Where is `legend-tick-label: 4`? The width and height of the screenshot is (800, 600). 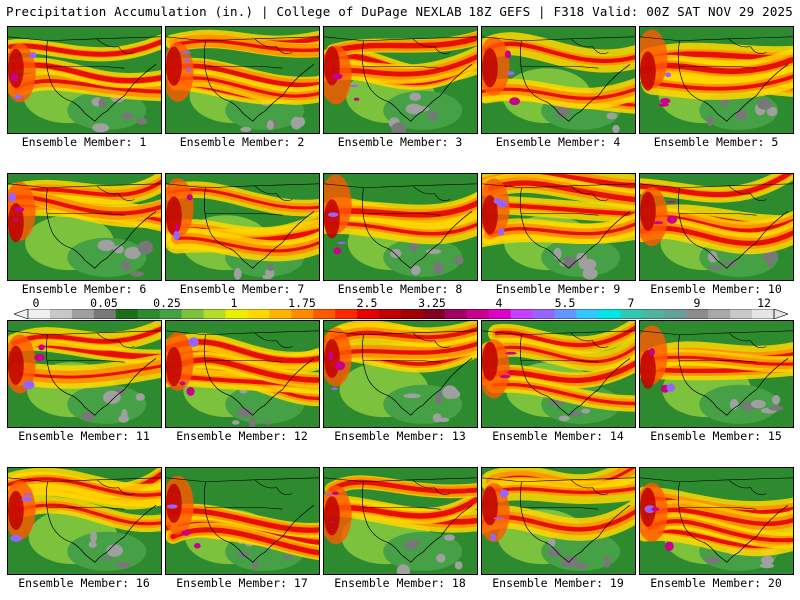 legend-tick-label: 4 is located at coordinates (499, 303).